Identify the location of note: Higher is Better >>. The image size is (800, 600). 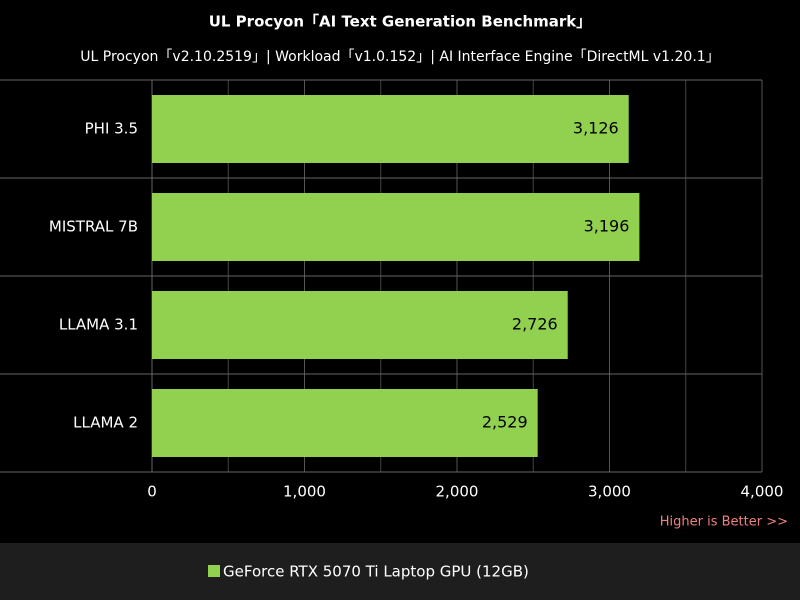
(724, 522).